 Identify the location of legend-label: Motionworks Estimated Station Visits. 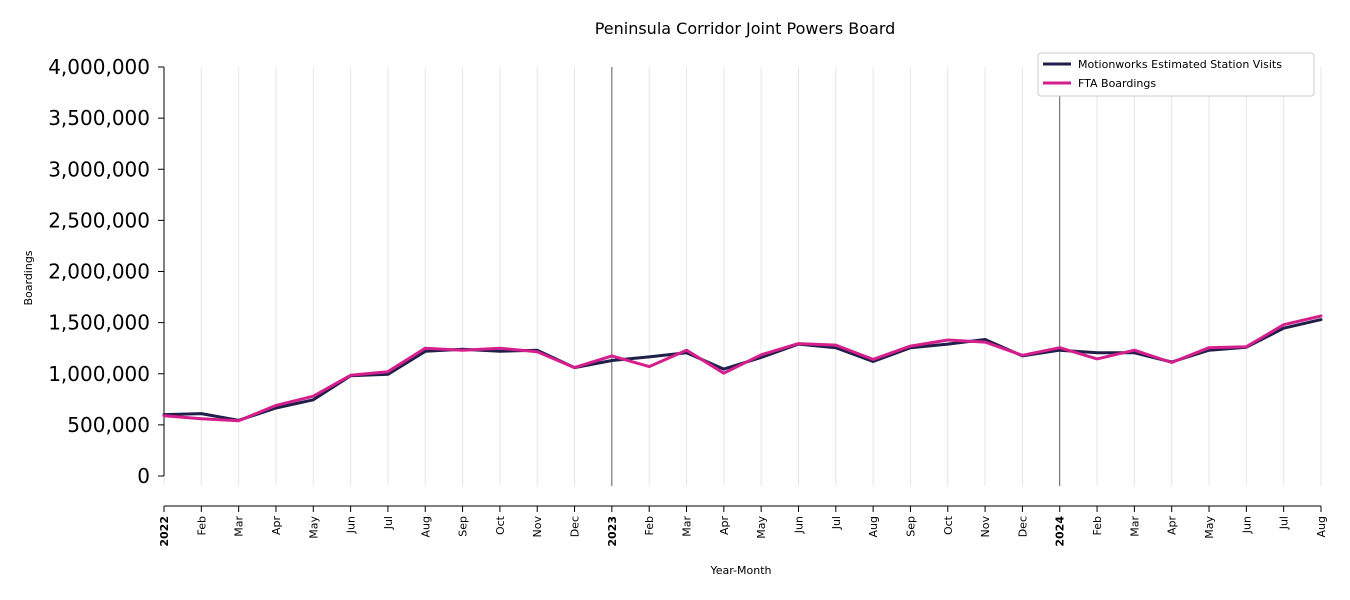
(1180, 64).